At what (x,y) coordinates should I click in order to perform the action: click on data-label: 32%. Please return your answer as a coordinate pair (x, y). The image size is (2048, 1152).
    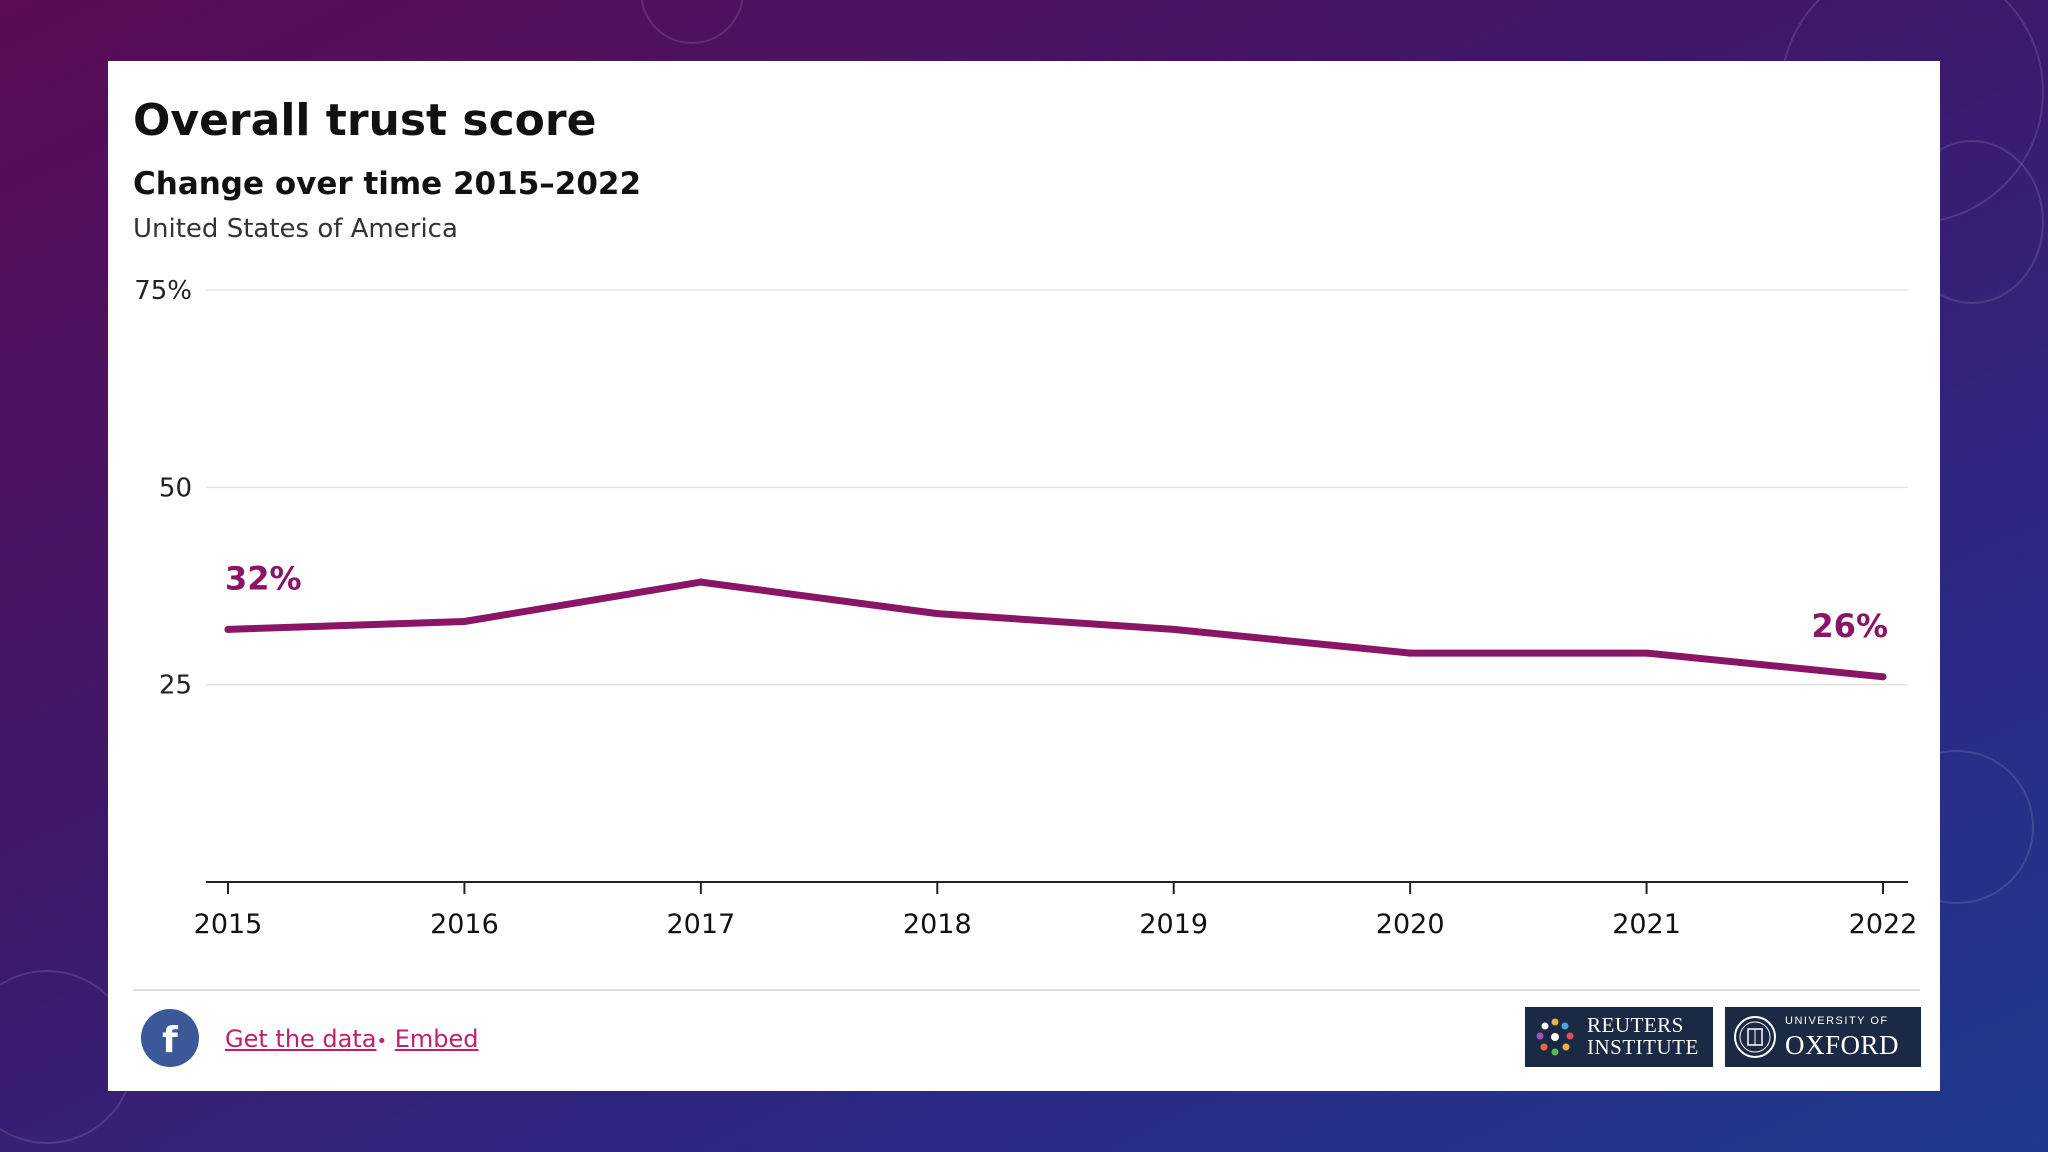
    Looking at the image, I should click on (263, 578).